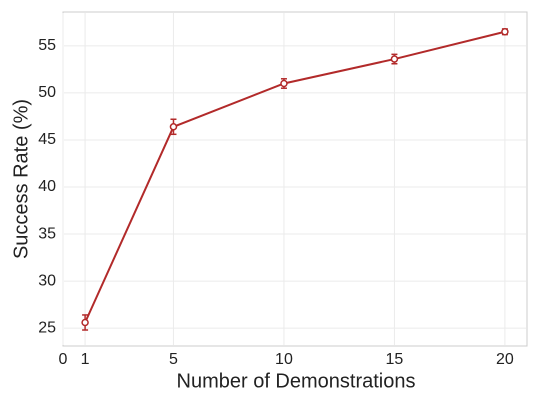 The height and width of the screenshot is (405, 540). I want to click on y-tick-label: 45, so click(47, 139).